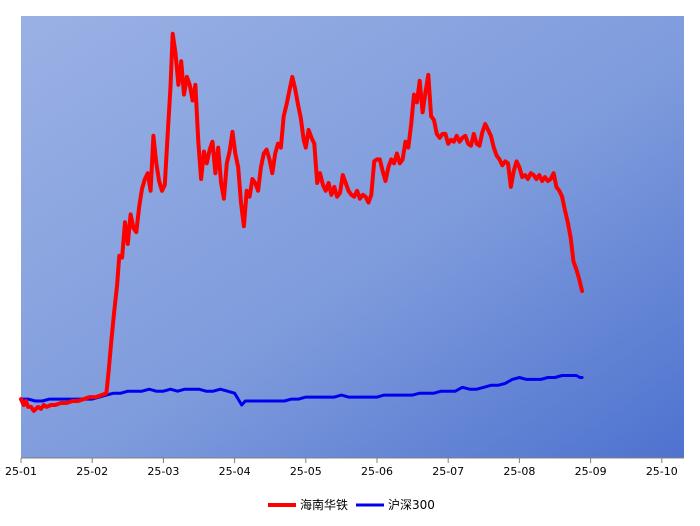 This screenshot has height=526, width=700. What do you see at coordinates (235, 471) in the screenshot?
I see `x-tick-label: 25-04` at bounding box center [235, 471].